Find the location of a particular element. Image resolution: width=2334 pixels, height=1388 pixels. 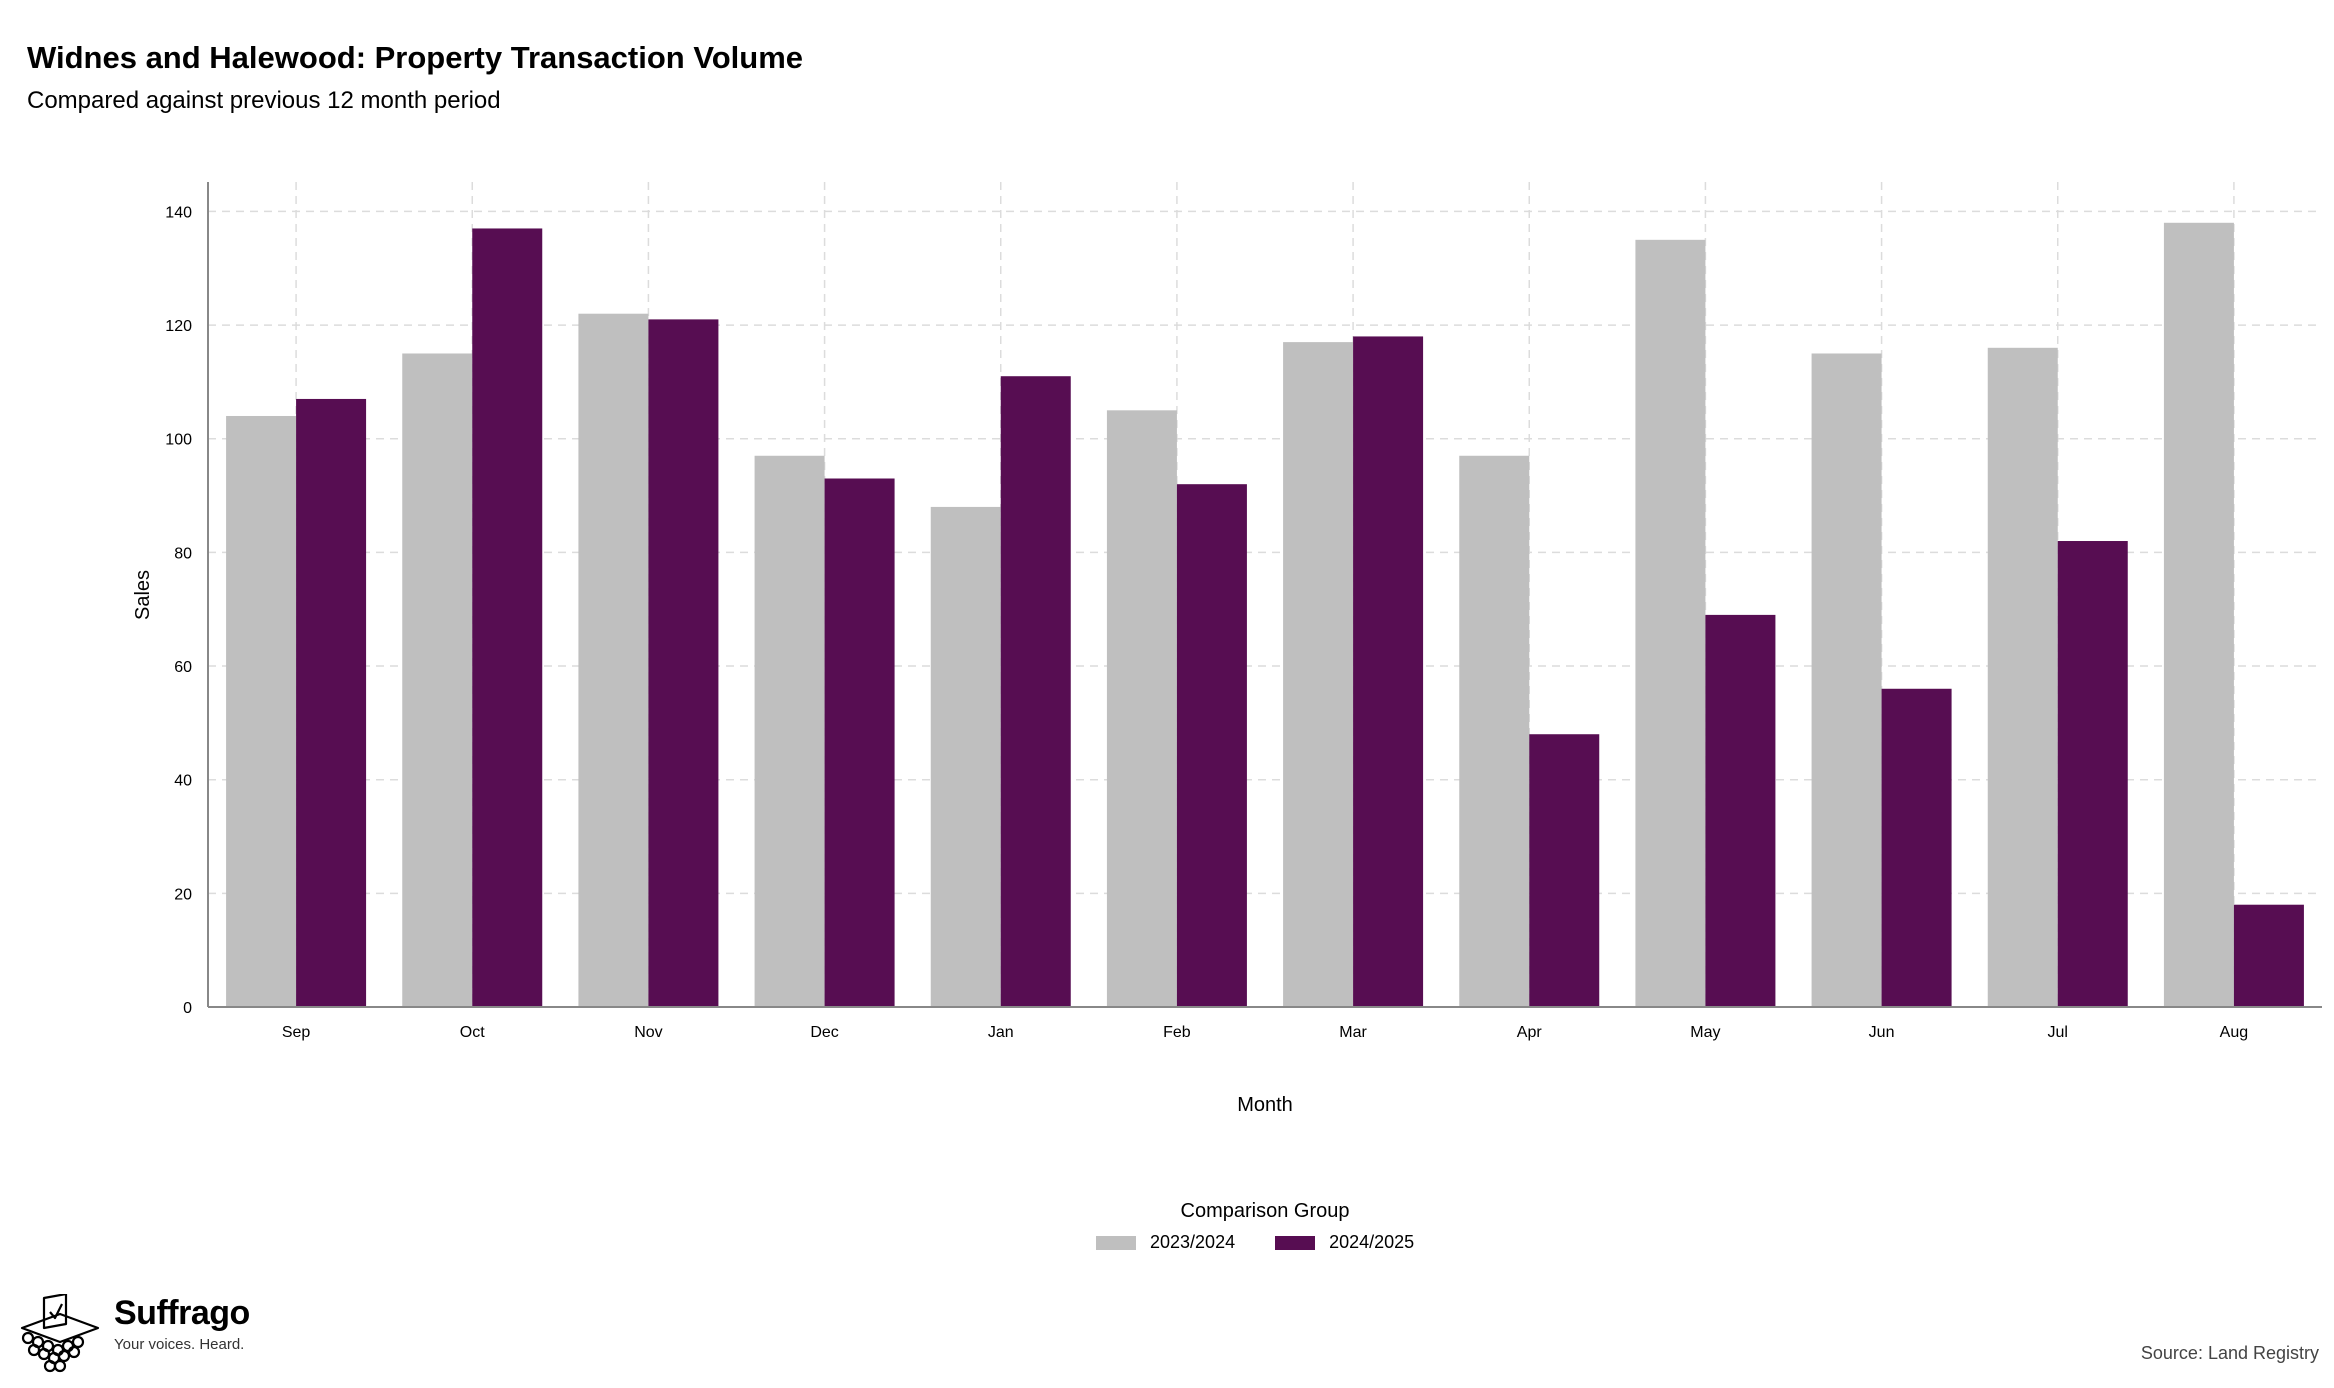

source-note: Source: Land Registry is located at coordinates (2229, 1353).